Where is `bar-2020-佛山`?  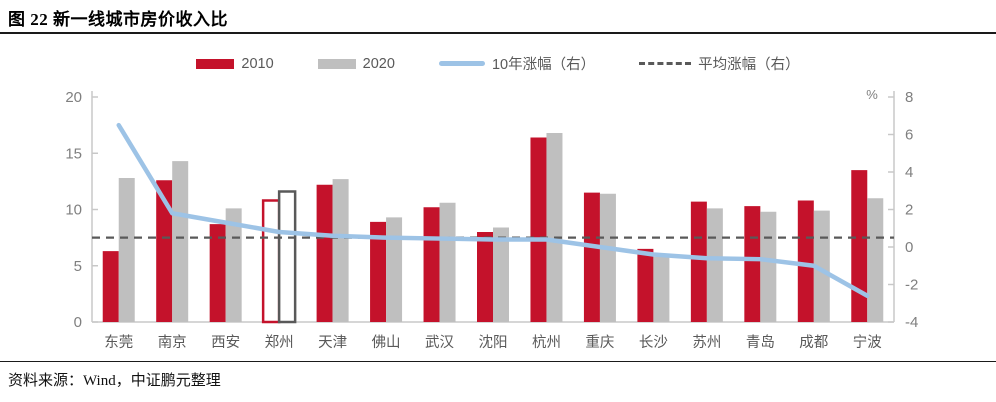 bar-2020-佛山 is located at coordinates (394, 269).